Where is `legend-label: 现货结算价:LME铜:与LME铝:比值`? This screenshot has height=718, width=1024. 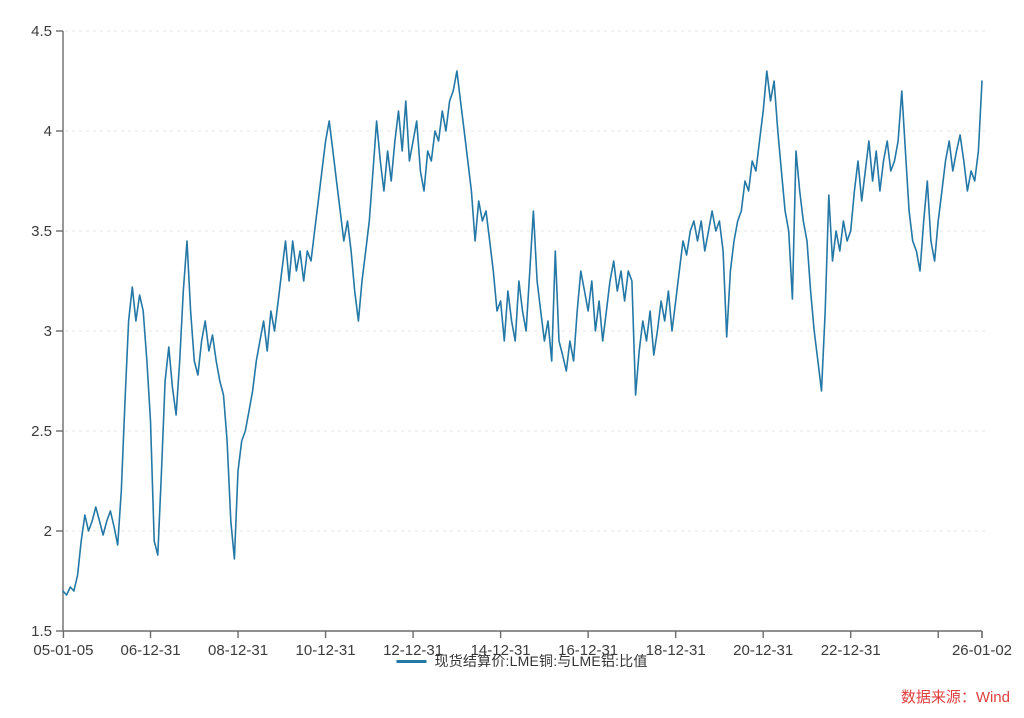
legend-label: 现货结算价:LME铜:与LME铝:比值 is located at coordinates (541, 661).